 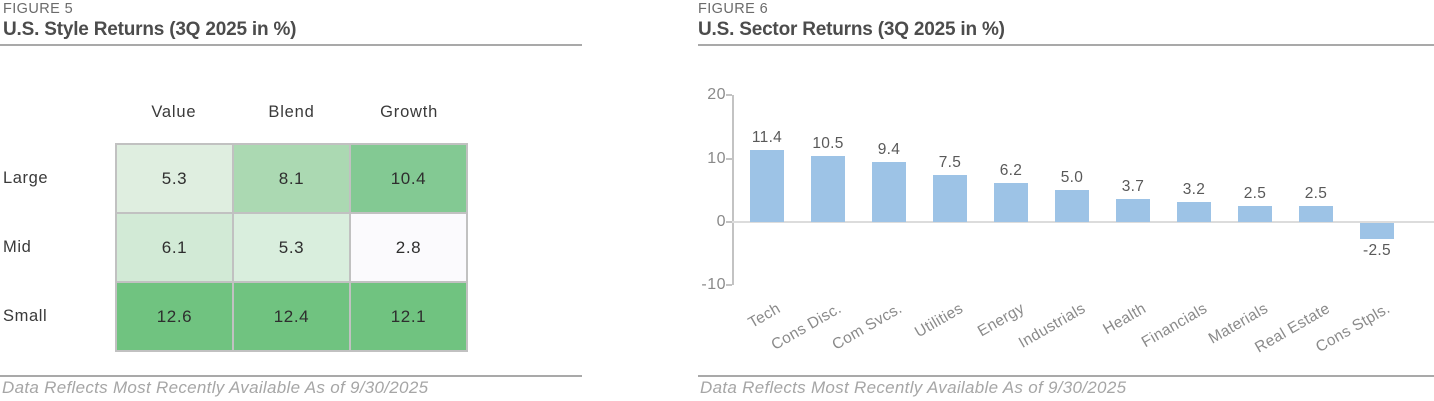 I want to click on bar-value-label: 11.4, so click(x=767, y=137).